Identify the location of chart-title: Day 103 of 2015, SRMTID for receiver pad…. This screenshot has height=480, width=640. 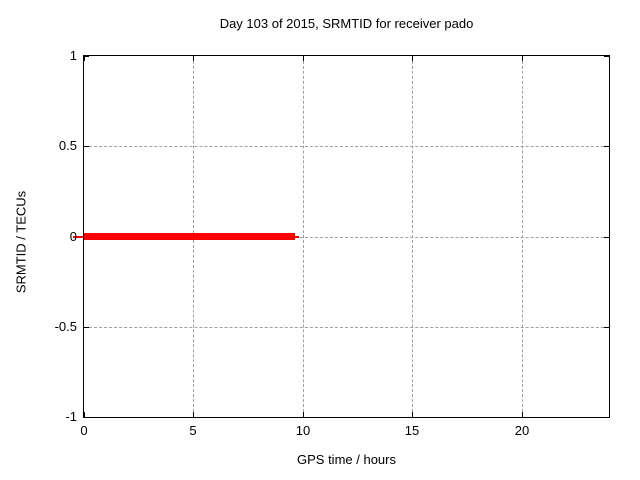
(346, 23).